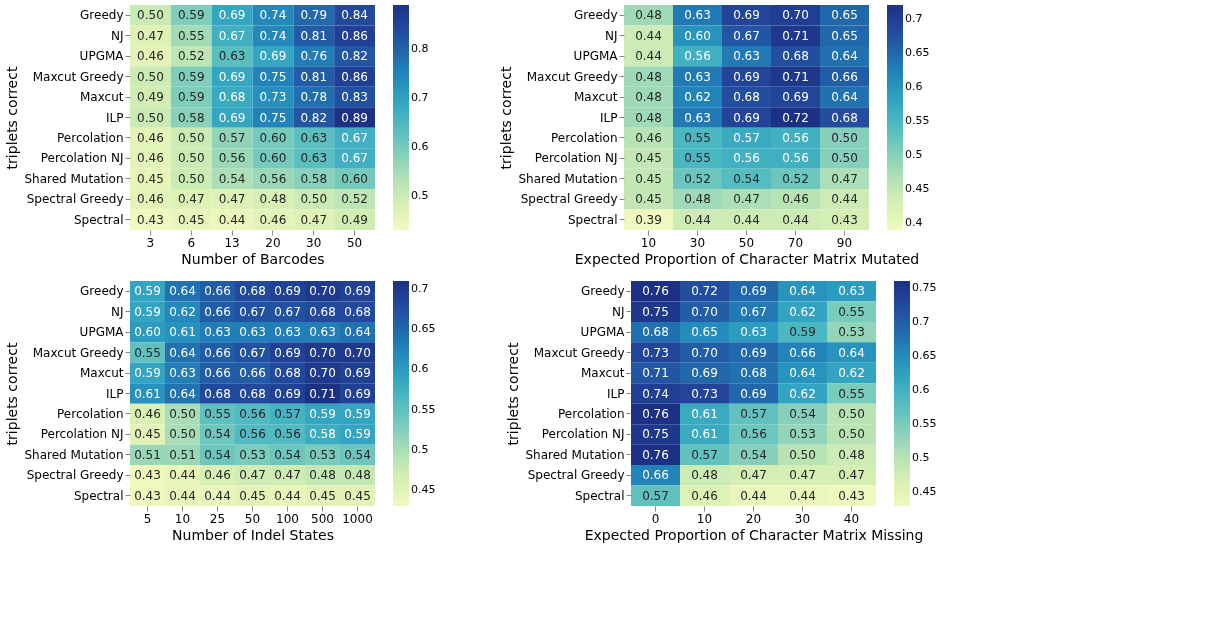  What do you see at coordinates (611, 35) in the screenshot?
I see `y-tick-label: NJ` at bounding box center [611, 35].